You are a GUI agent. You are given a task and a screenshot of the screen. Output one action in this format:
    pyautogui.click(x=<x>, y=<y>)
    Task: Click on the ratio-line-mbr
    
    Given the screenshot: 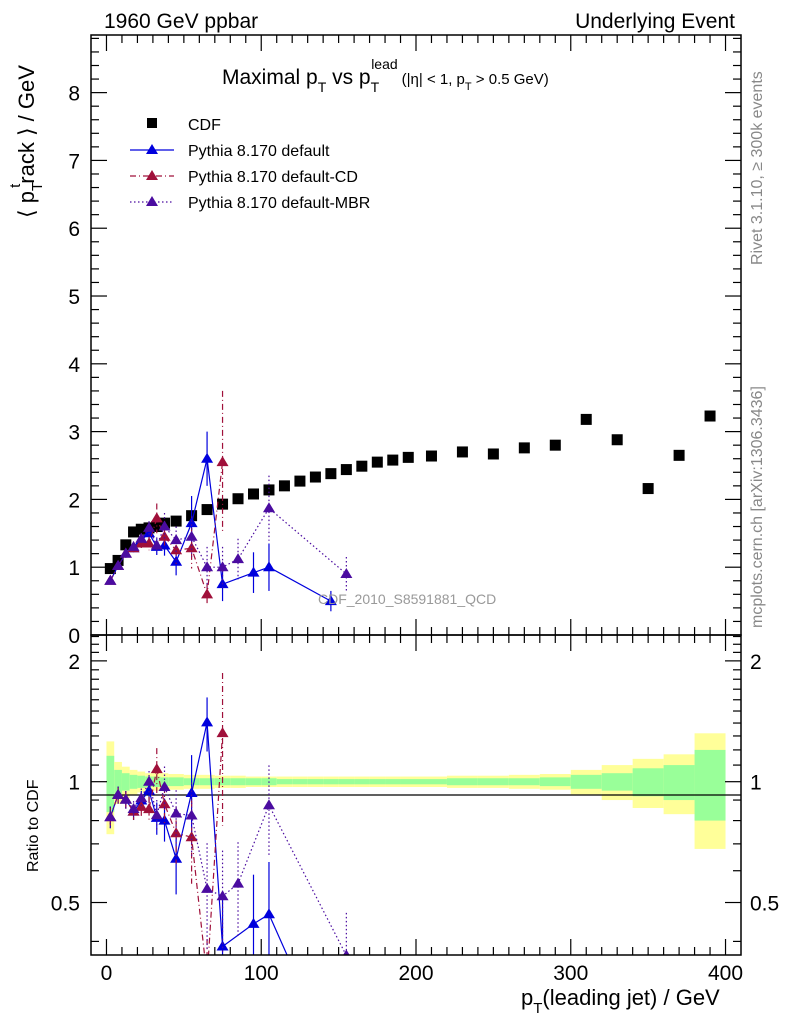 What is the action you would take?
    pyautogui.click(x=228, y=867)
    